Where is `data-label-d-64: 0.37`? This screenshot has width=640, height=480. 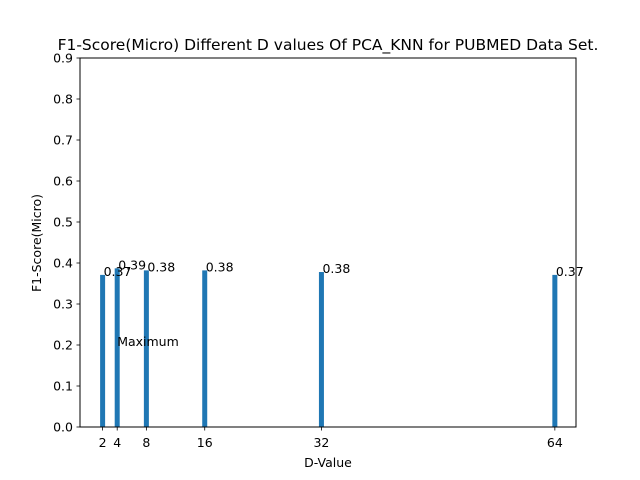 data-label-d-64: 0.37 is located at coordinates (570, 271).